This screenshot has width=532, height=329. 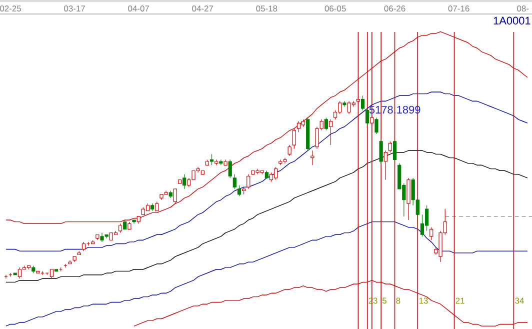 I want to click on x-tick-label: 05-18, so click(x=267, y=8).